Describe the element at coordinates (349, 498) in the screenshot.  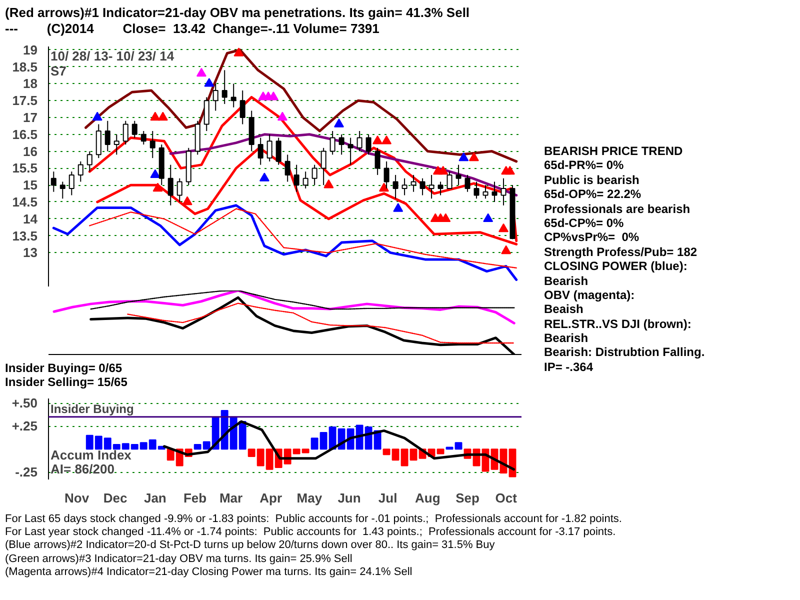
I see `x-tick-label: Jun` at that location.